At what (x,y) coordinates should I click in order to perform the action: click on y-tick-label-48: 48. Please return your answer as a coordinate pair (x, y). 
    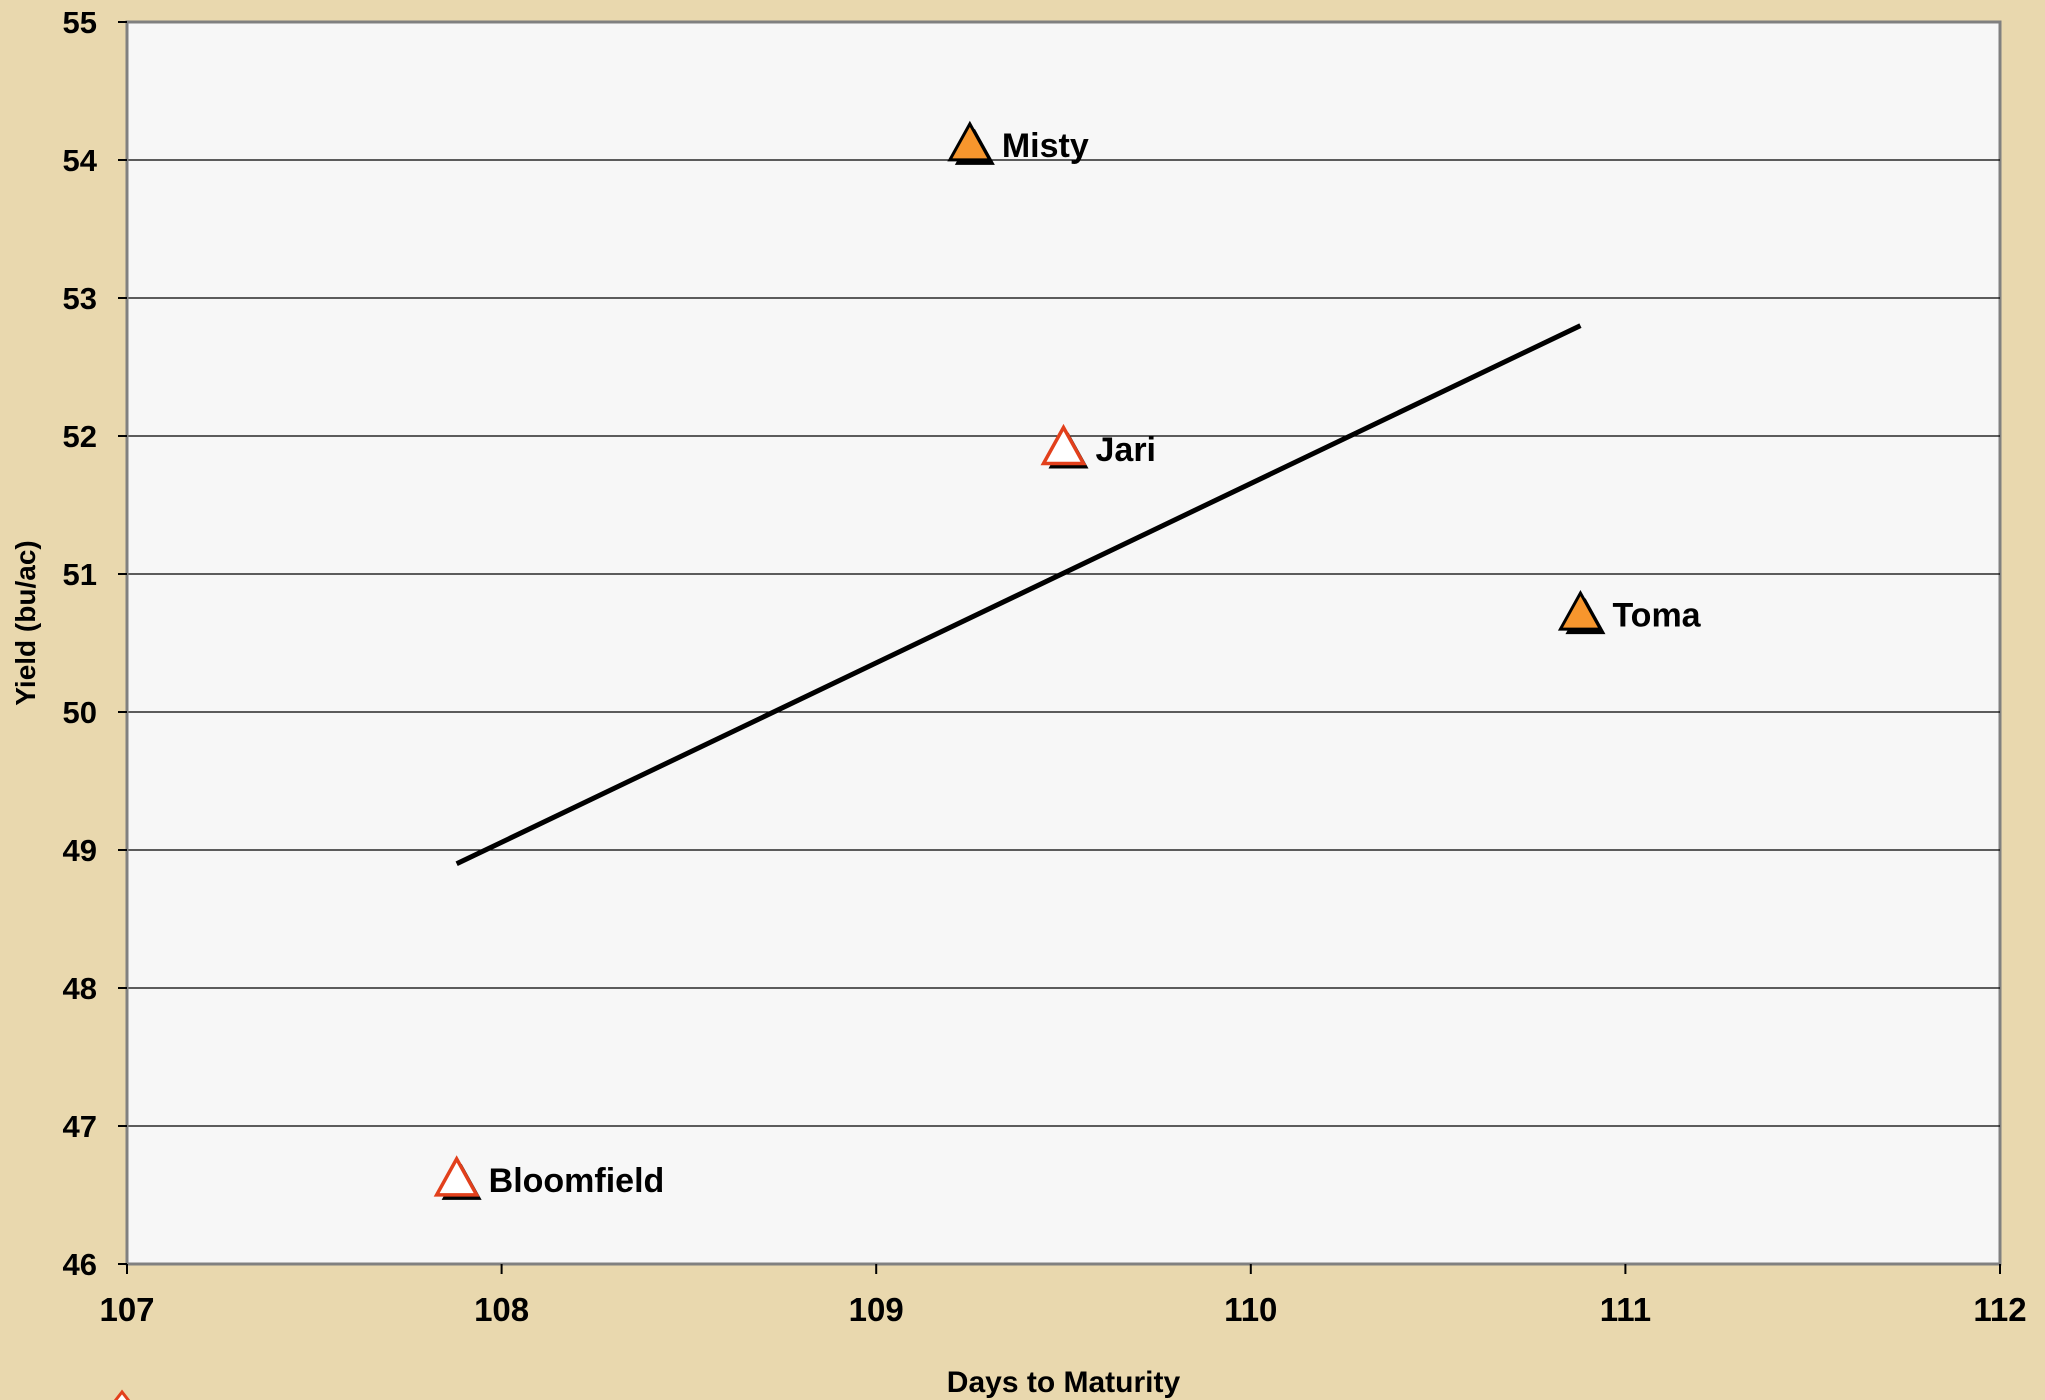
    Looking at the image, I should click on (80, 988).